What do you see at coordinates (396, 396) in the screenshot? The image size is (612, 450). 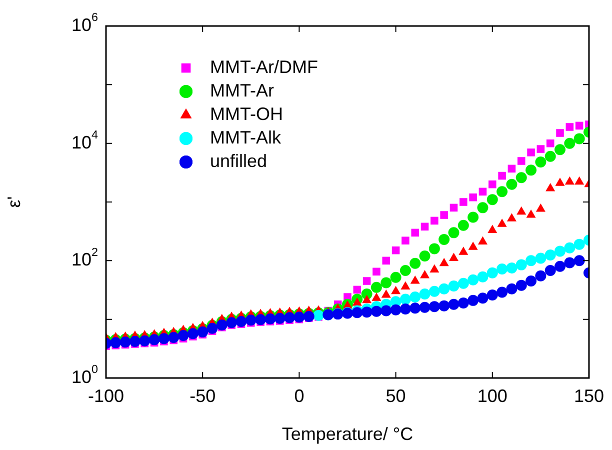 I see `x-tick-label: 50` at bounding box center [396, 396].